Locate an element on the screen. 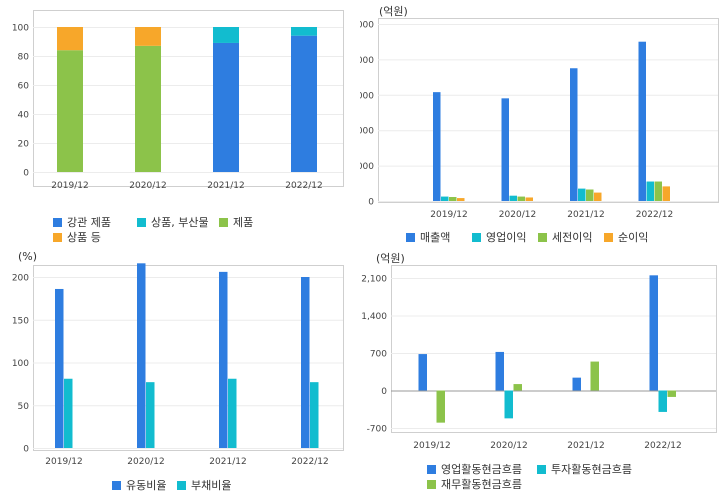 This screenshot has height=496, width=720. legend-label: 상품 등 is located at coordinates (84, 237).